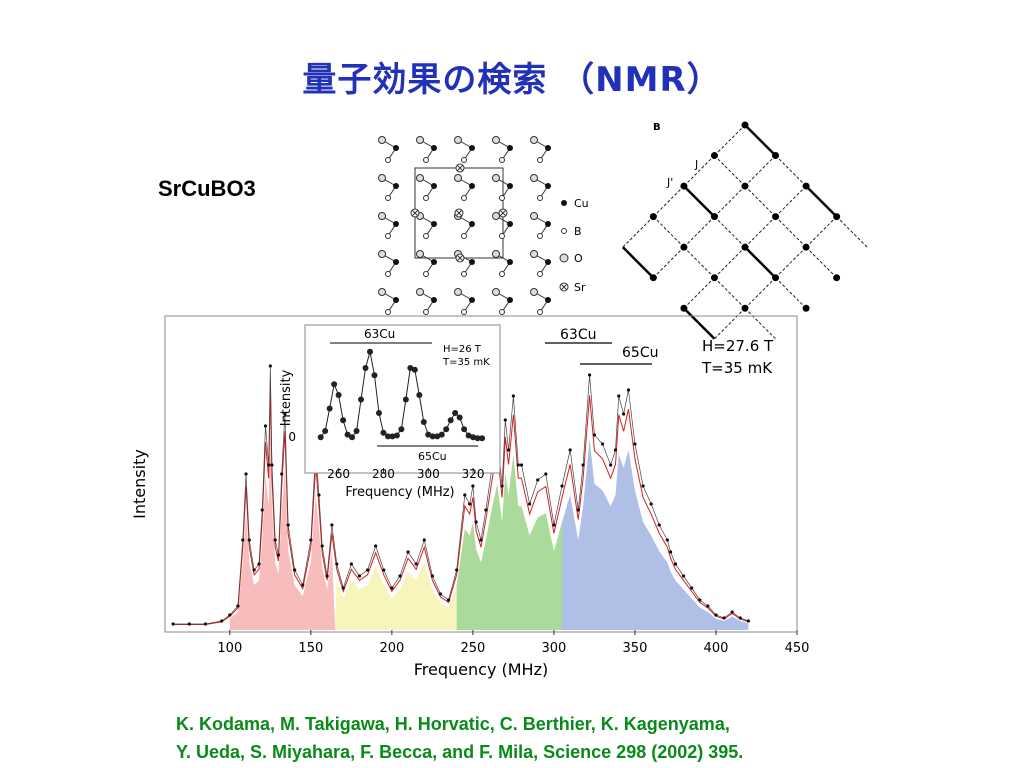 This screenshot has height=768, width=1024. I want to click on inset-x-axis-label: Frequency (MHz), so click(399, 492).